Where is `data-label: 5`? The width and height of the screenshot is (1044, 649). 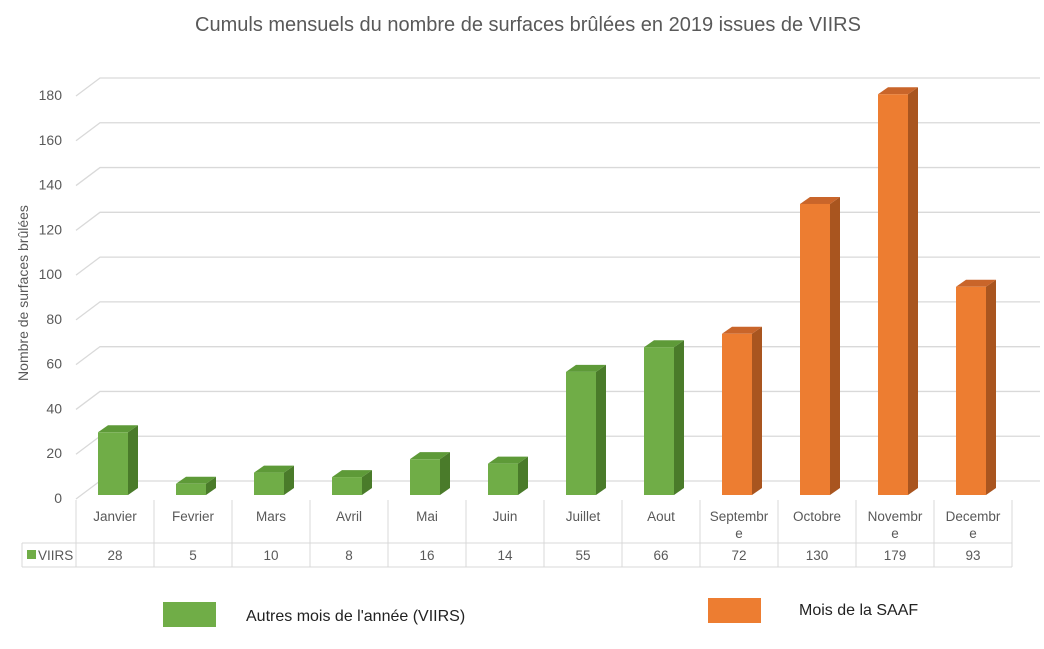 data-label: 5 is located at coordinates (193, 555).